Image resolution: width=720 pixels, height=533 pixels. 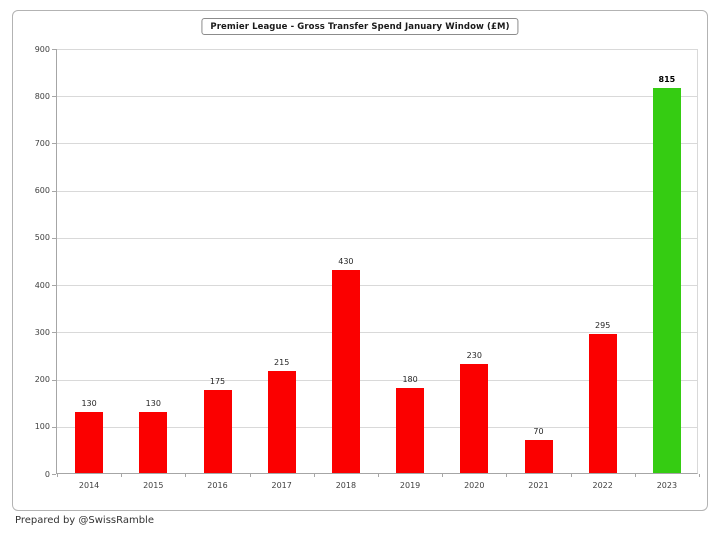 What do you see at coordinates (282, 363) in the screenshot?
I see `bar-value-label: 215` at bounding box center [282, 363].